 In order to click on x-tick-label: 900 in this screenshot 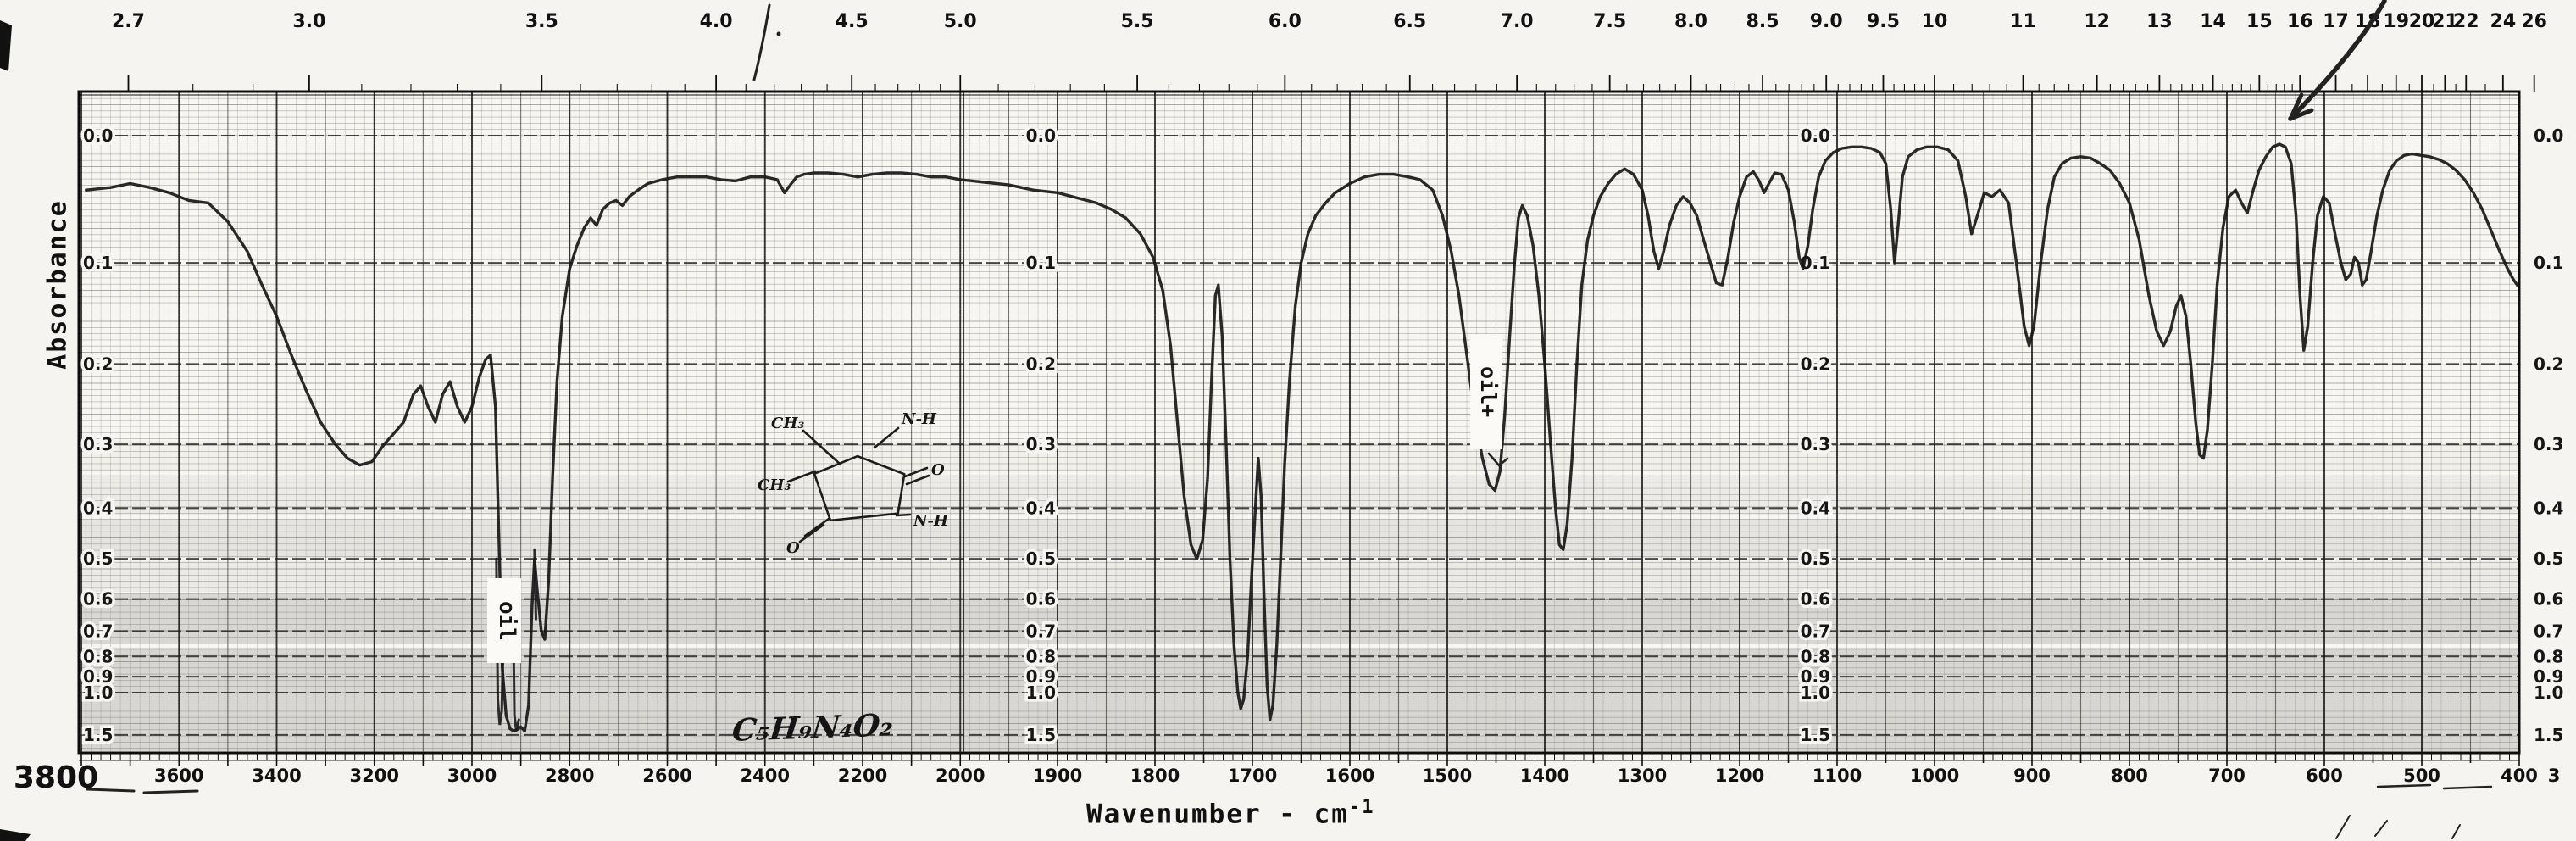, I will do `click(2032, 776)`.